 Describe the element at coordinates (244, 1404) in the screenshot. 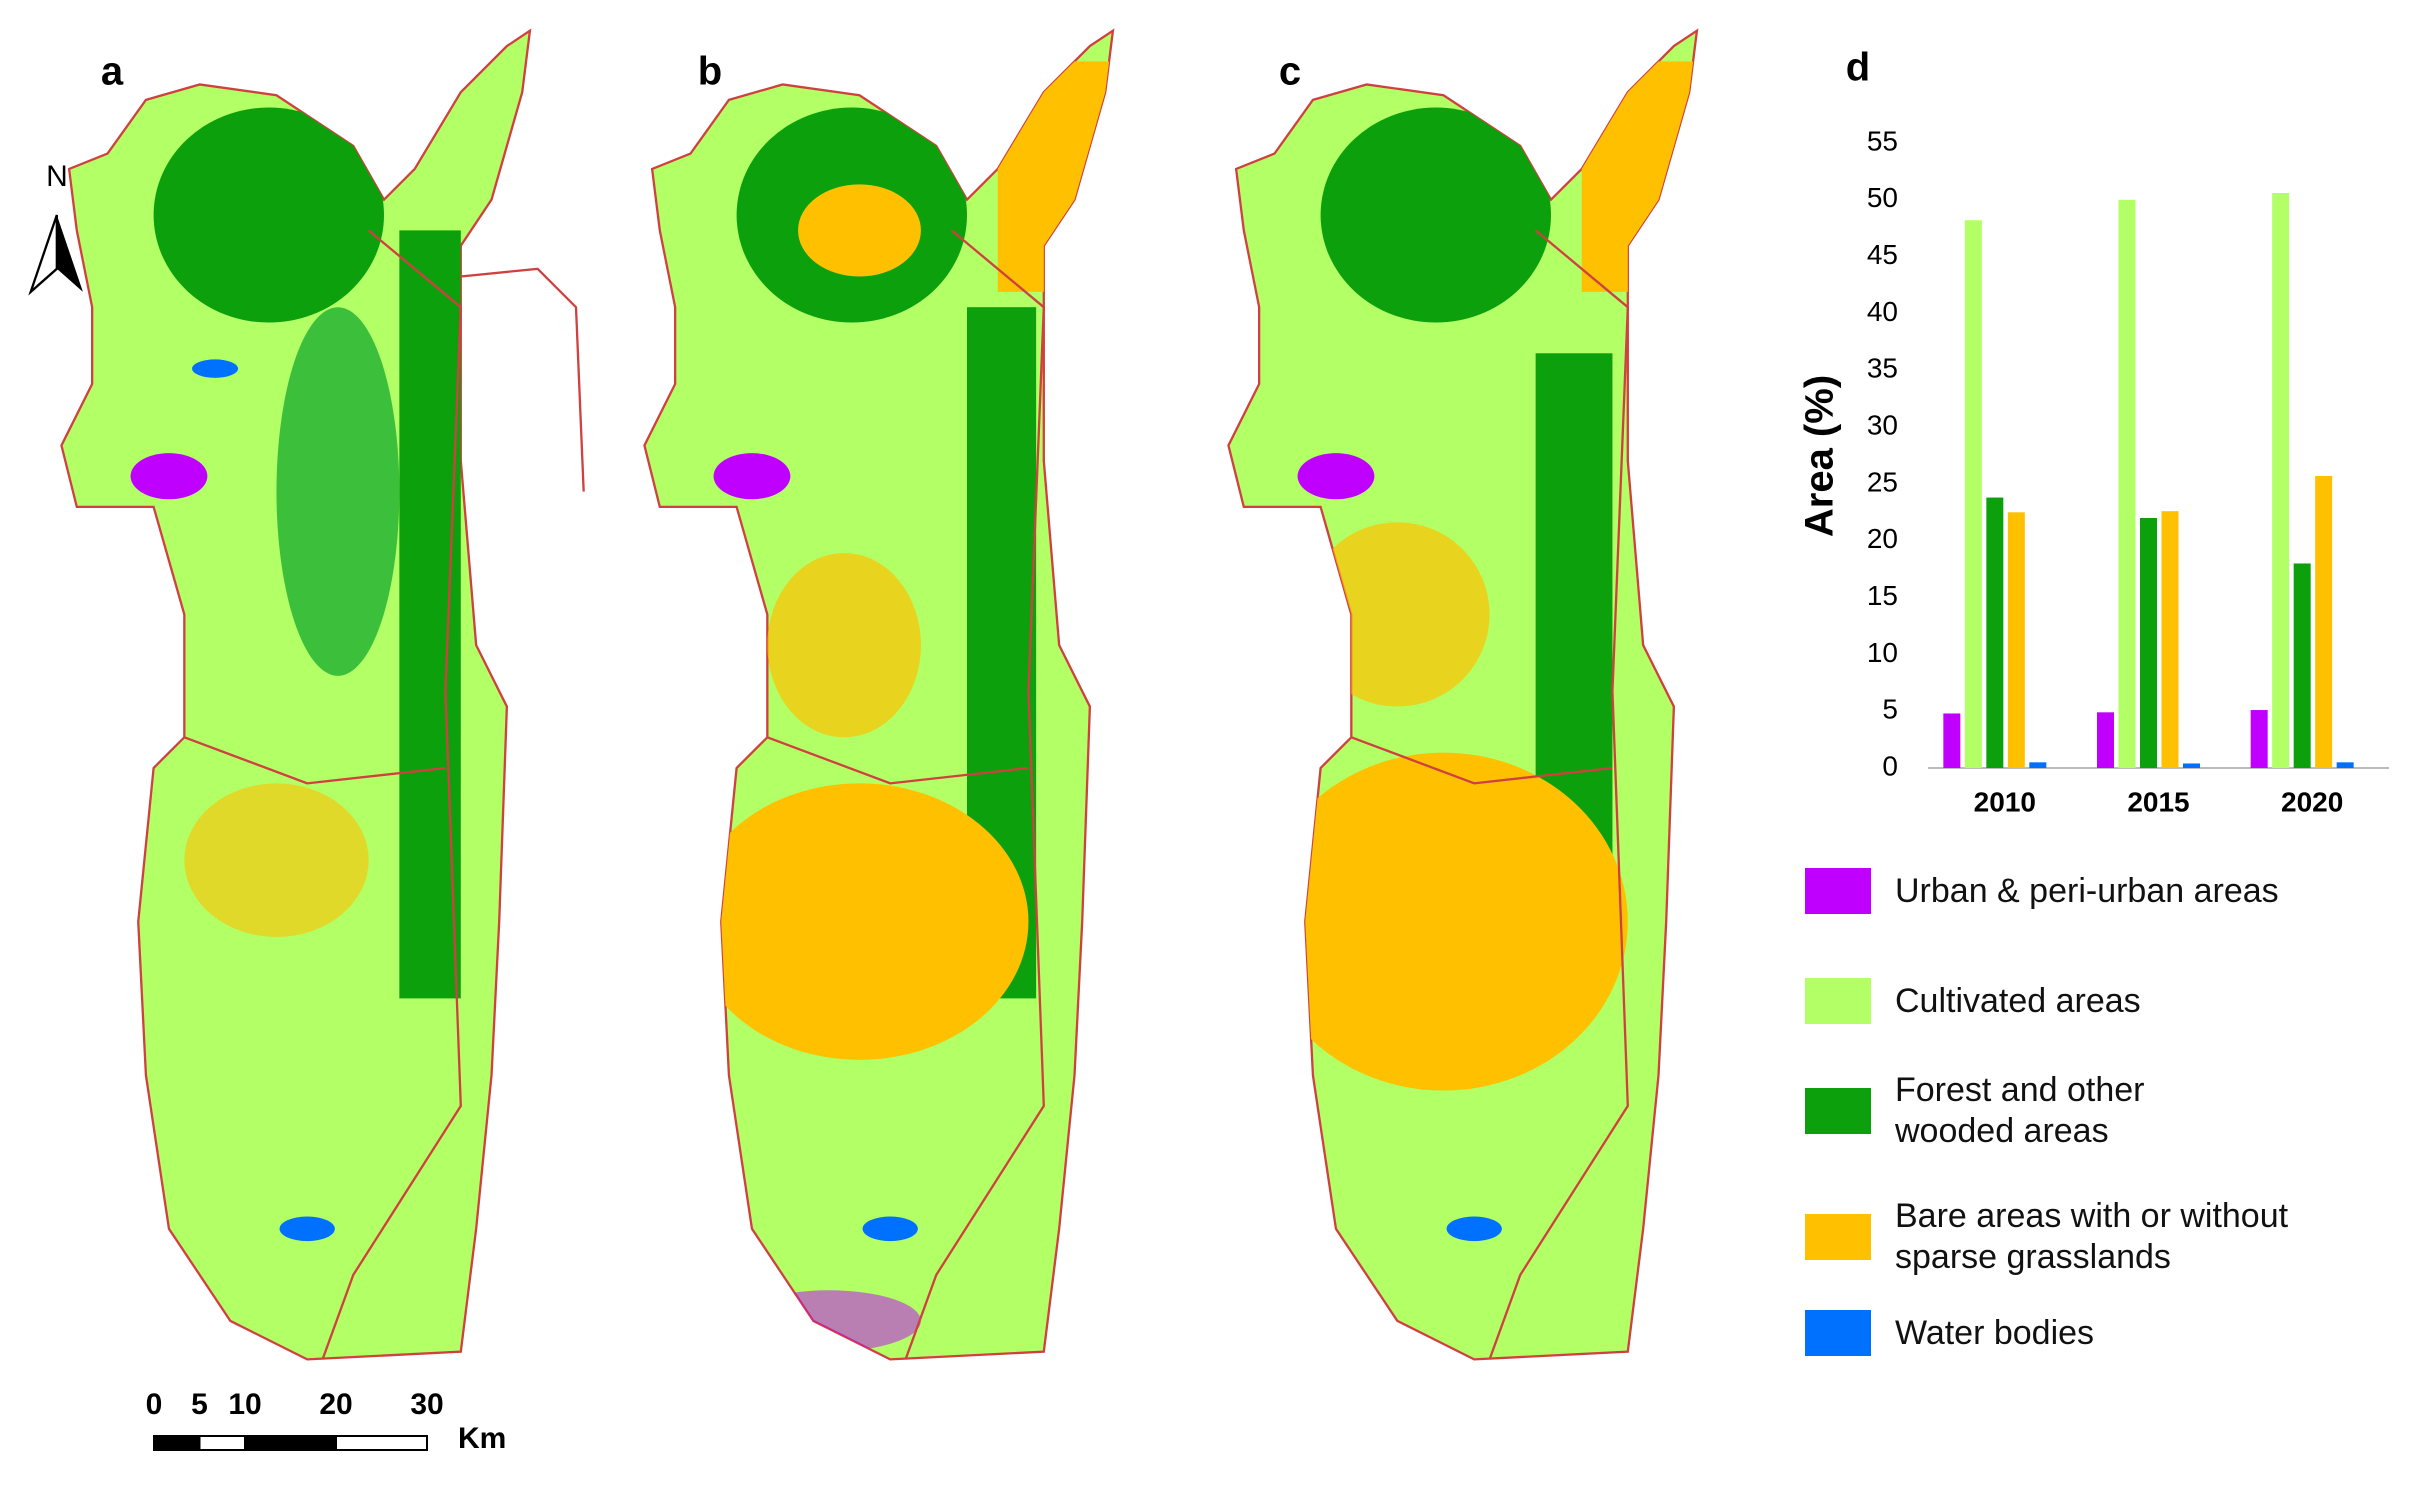

I see `scale-label: 10` at that location.